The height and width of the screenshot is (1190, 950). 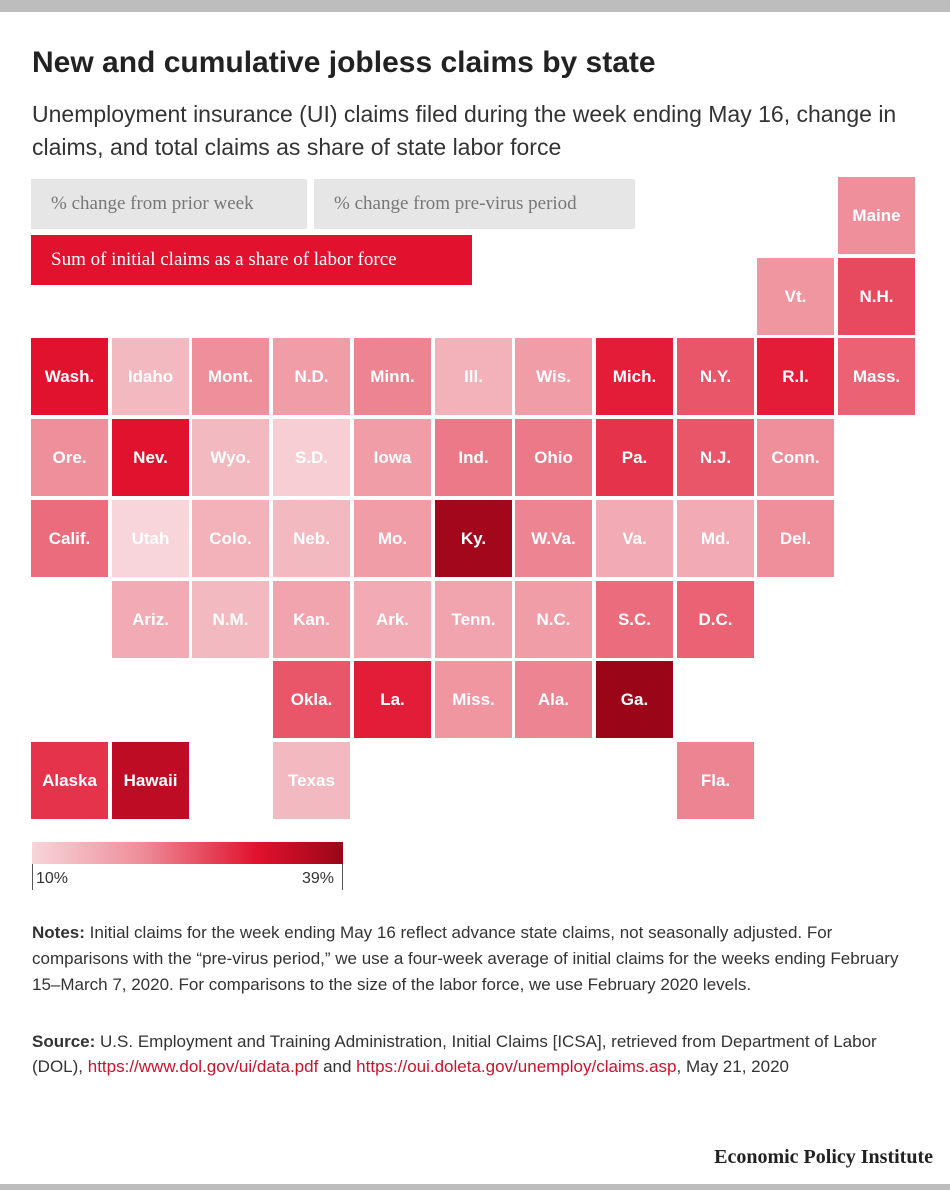 What do you see at coordinates (876, 376) in the screenshot?
I see `state-tile: Mass.` at bounding box center [876, 376].